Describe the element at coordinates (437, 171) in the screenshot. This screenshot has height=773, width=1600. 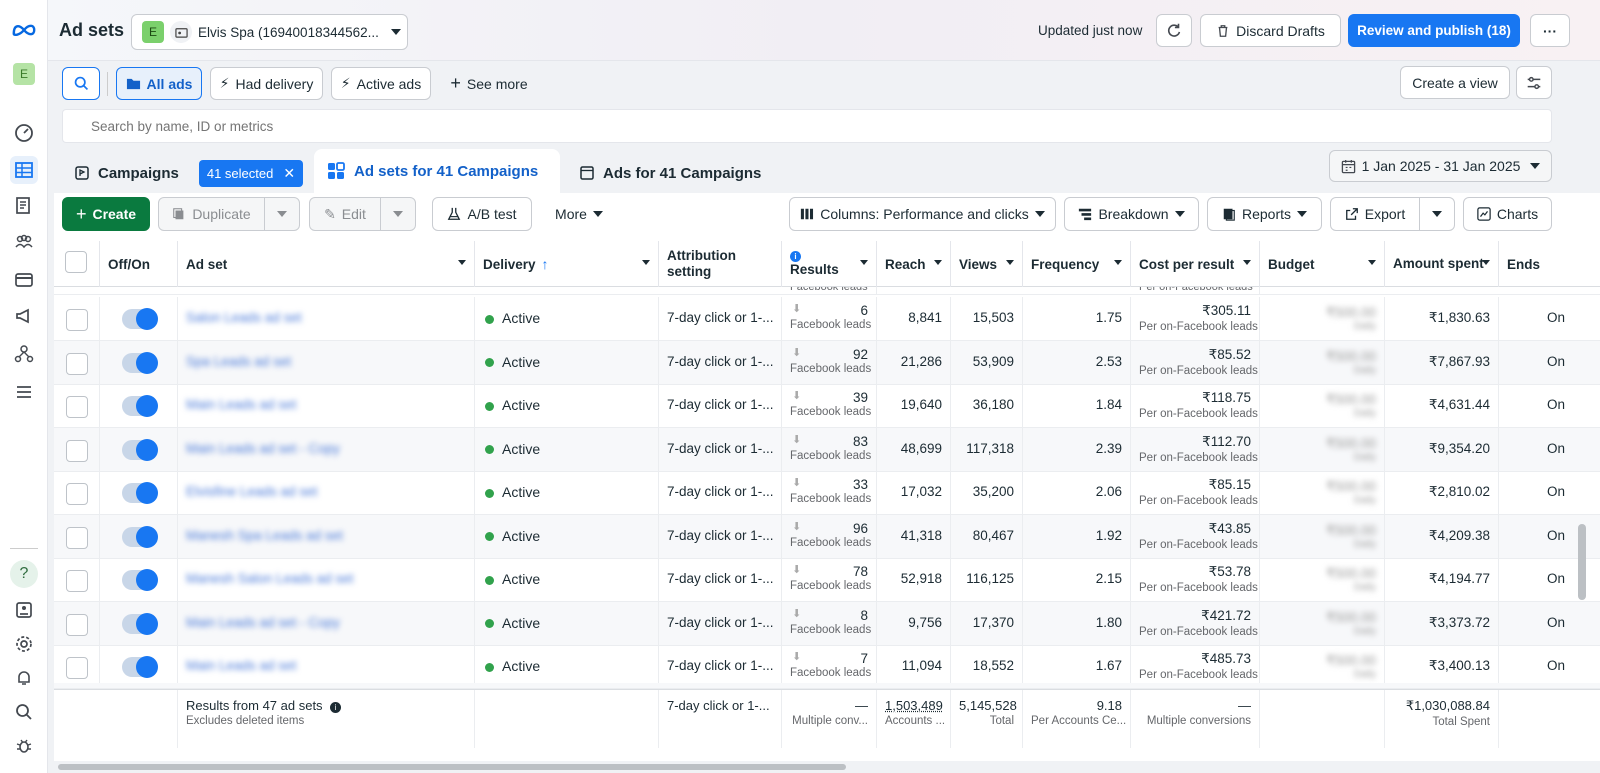
I see `tab-ad-sets: Ad sets for 41 Campaigns` at that location.